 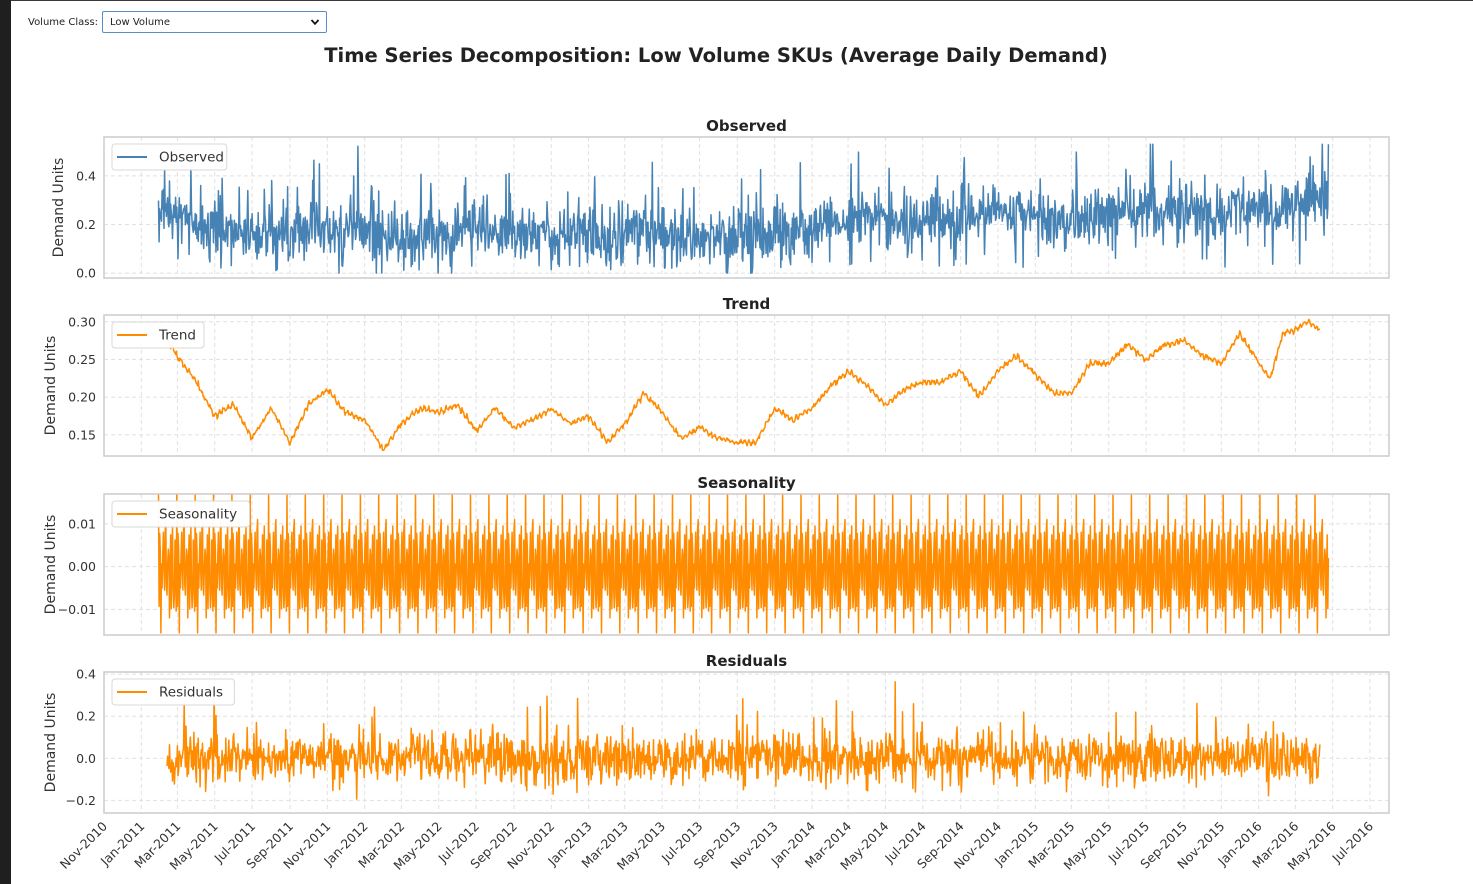 What do you see at coordinates (140, 22) in the screenshot?
I see `volume-class-selected: Low Volume` at bounding box center [140, 22].